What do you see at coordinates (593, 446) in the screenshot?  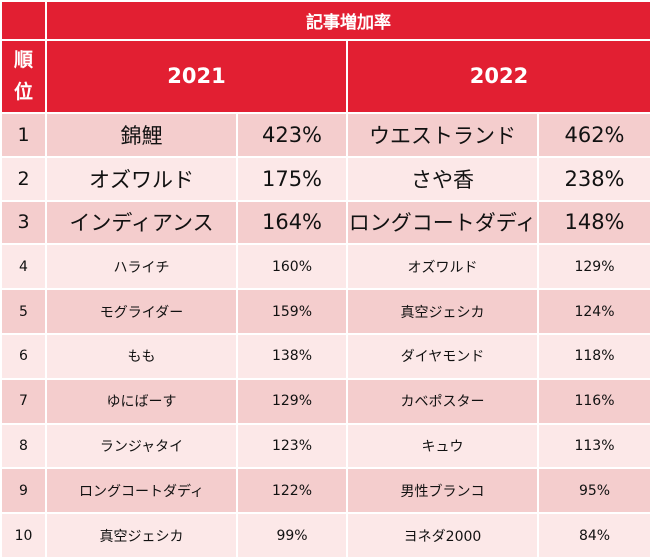 I see `rate-2022-cell: 113%` at bounding box center [593, 446].